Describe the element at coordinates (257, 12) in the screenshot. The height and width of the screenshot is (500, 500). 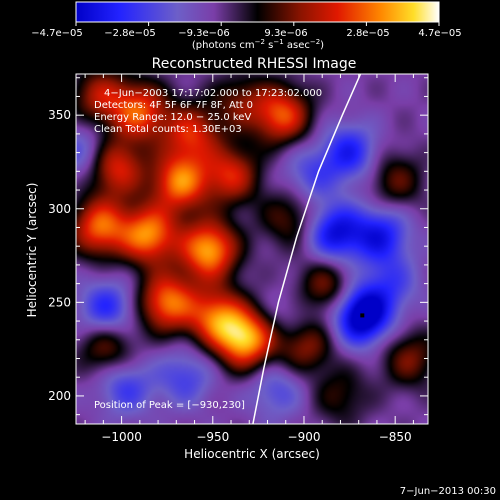
I see `colorbar` at that location.